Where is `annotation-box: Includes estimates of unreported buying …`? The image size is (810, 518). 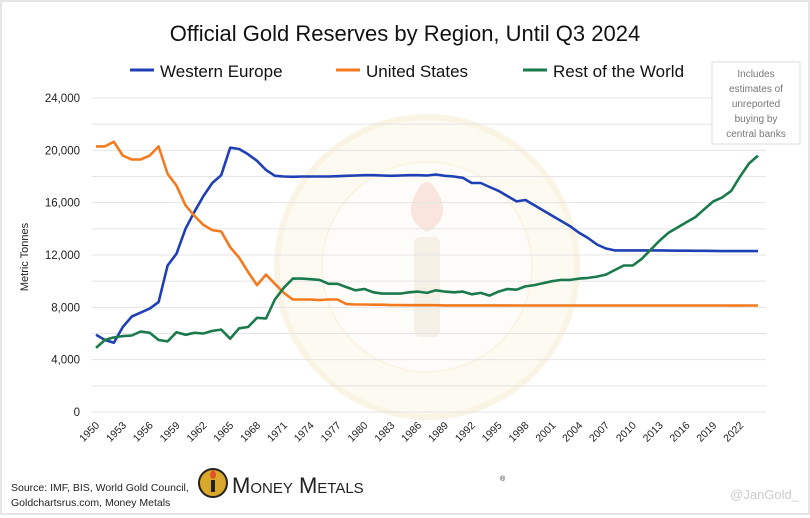
annotation-box: Includes estimates of unreported buying … is located at coordinates (756, 103).